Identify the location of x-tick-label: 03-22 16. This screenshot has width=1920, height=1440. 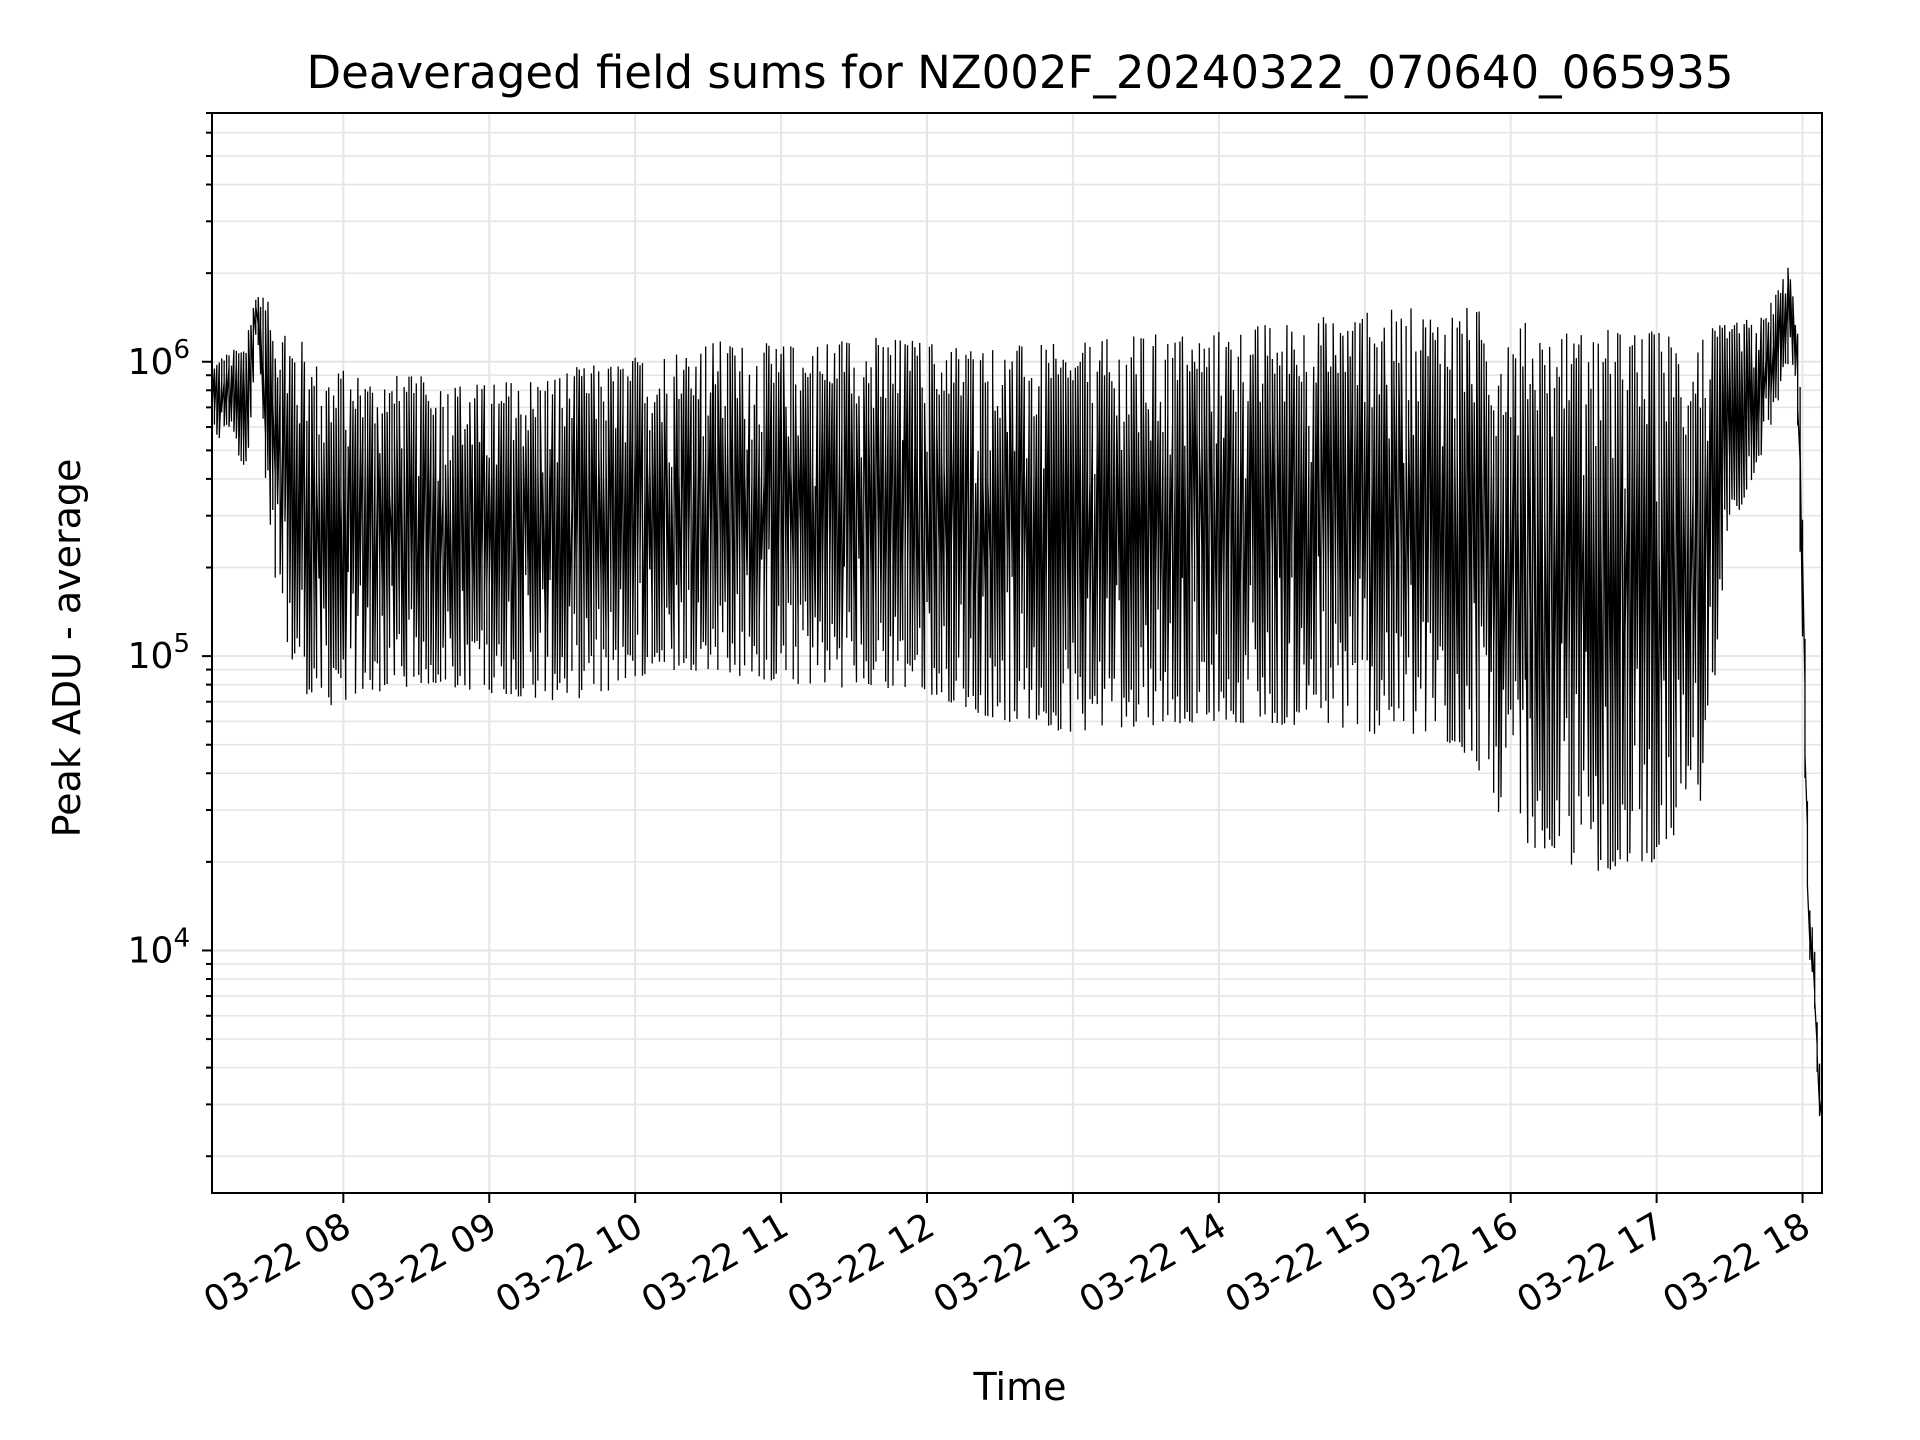
(1445, 1263).